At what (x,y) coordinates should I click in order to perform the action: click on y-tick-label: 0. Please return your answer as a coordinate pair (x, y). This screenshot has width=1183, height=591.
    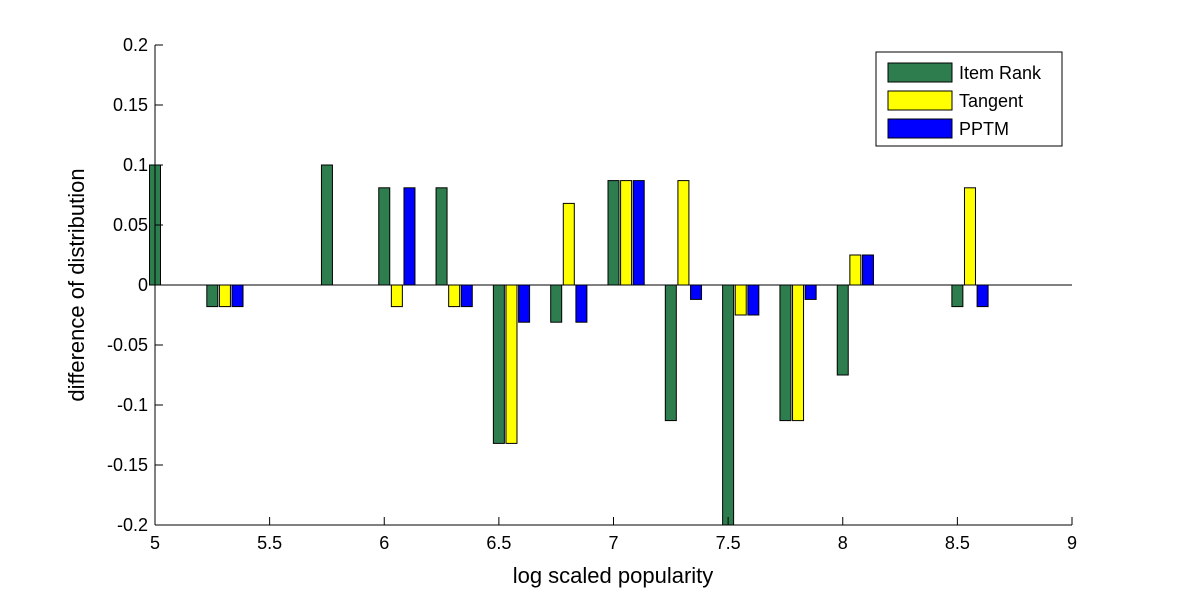
    Looking at the image, I should click on (143, 285).